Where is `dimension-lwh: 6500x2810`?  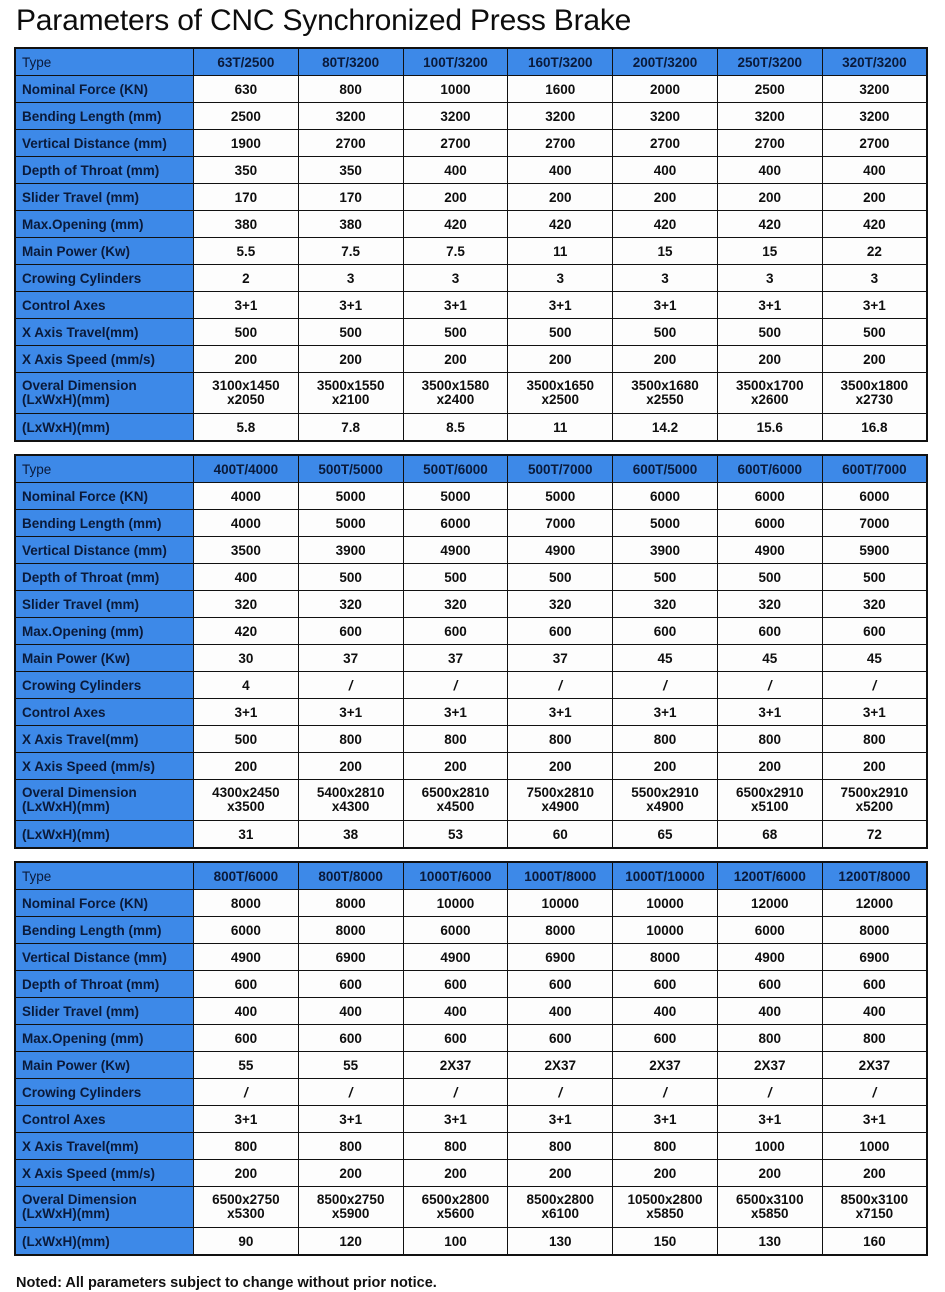 dimension-lwh: 6500x2810 is located at coordinates (455, 792).